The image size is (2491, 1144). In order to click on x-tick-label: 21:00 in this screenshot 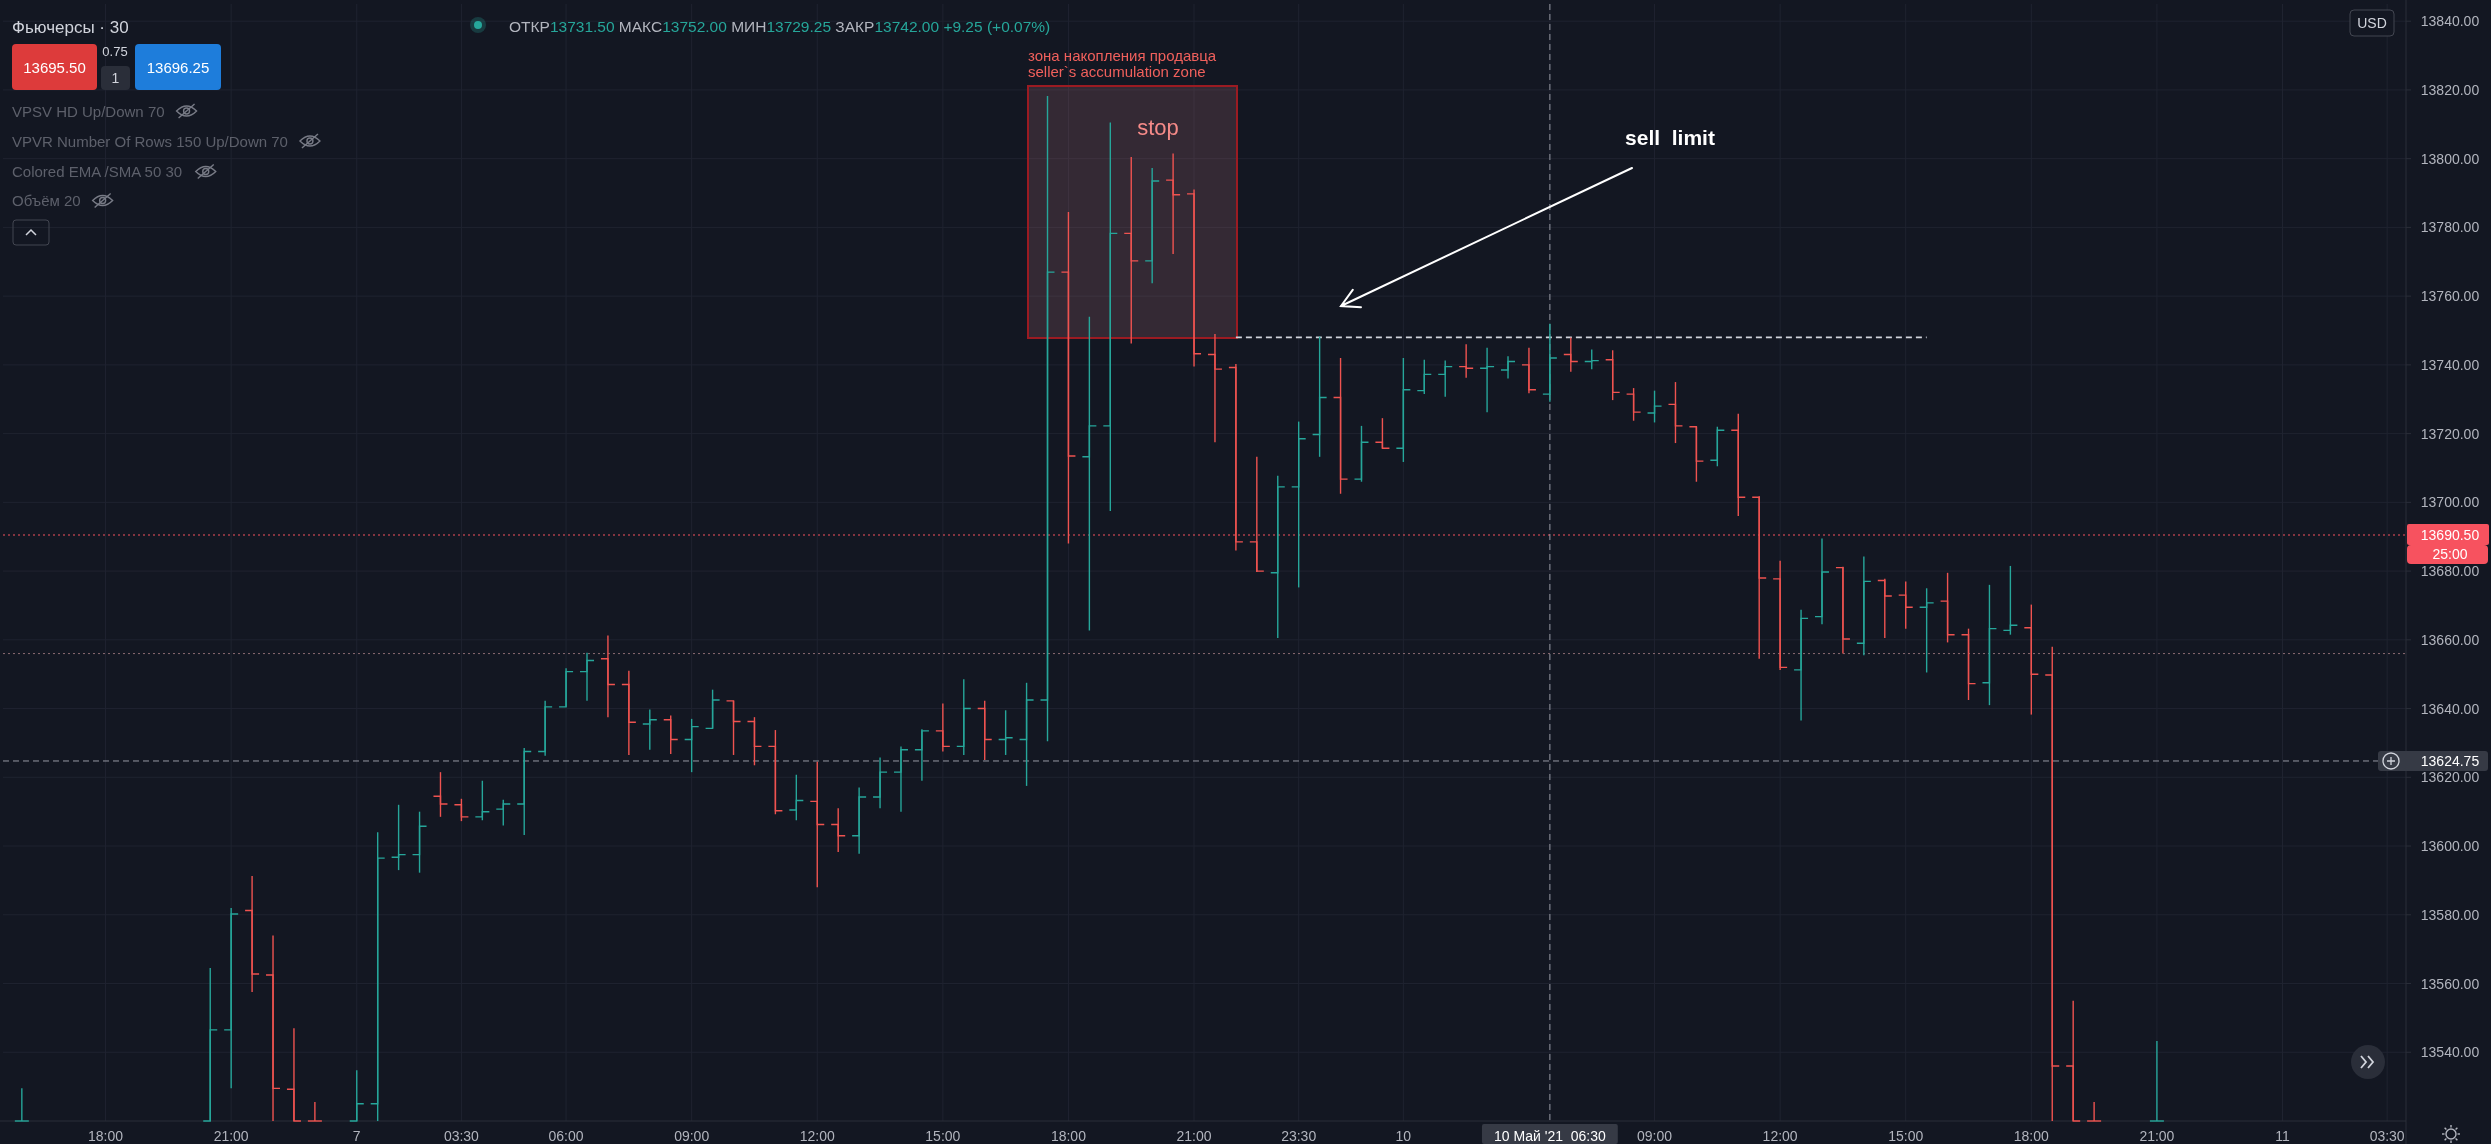, I will do `click(231, 1136)`.